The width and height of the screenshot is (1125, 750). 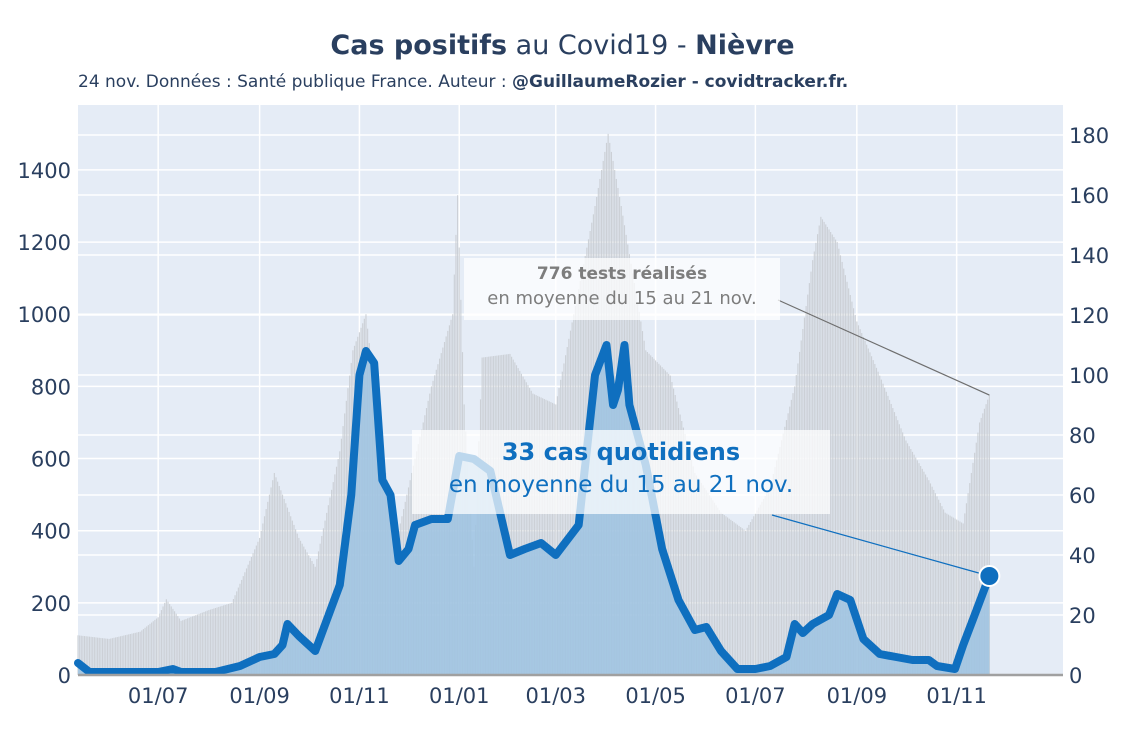 What do you see at coordinates (1089, 316) in the screenshot?
I see `y-right-tick-label: 120` at bounding box center [1089, 316].